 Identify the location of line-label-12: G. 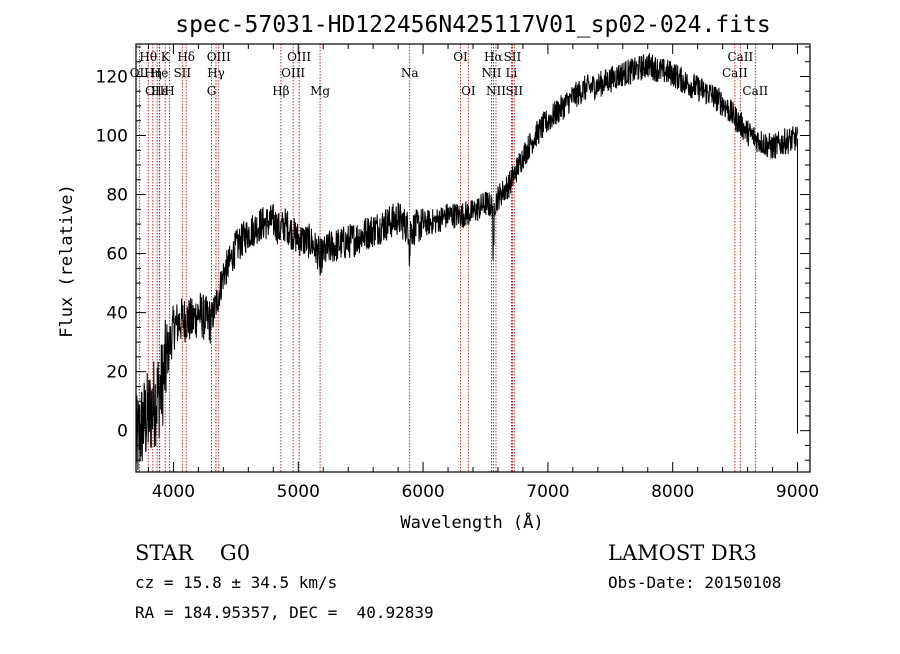
(212, 91).